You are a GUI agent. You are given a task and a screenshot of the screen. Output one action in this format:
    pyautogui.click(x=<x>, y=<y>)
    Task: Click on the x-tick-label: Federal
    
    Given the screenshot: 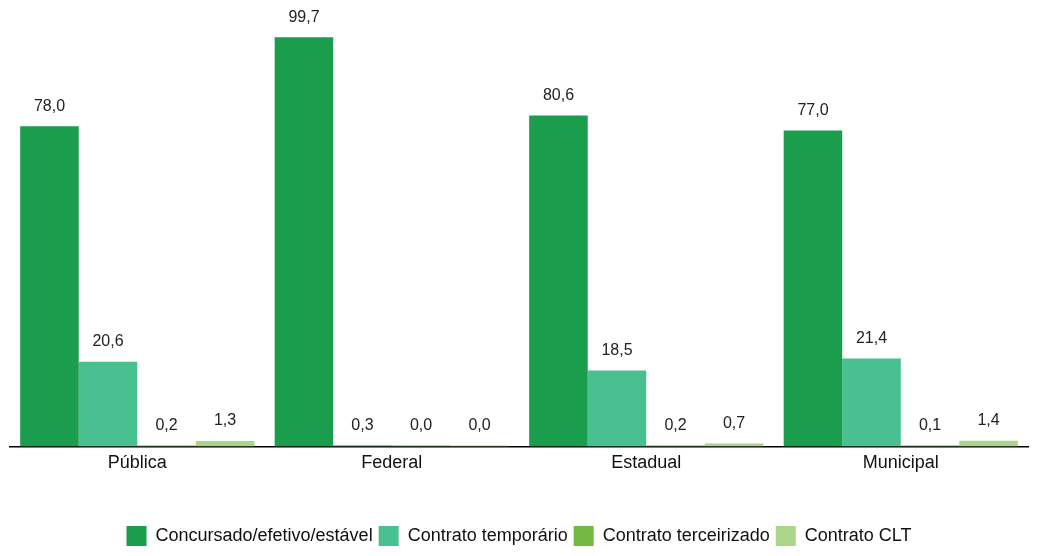 What is the action you would take?
    pyautogui.click(x=392, y=462)
    